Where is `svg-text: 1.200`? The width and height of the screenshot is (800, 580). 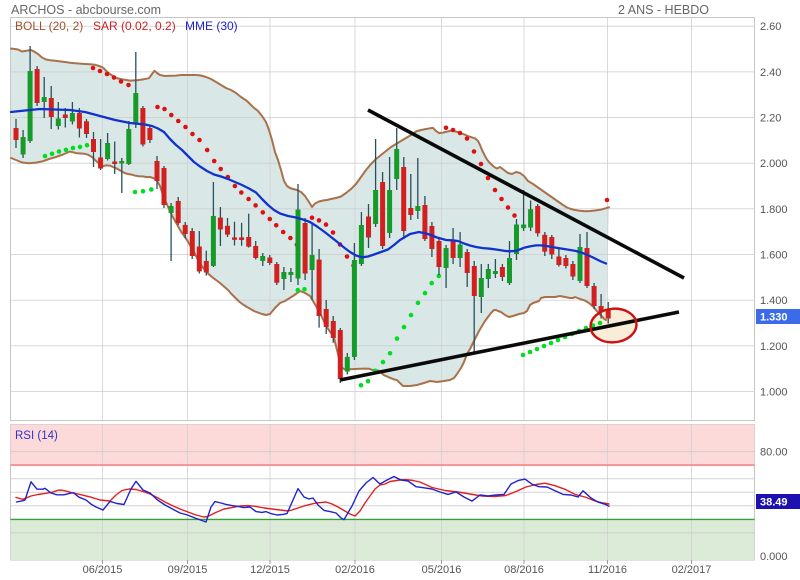
svg-text: 1.200 is located at coordinates (774, 347).